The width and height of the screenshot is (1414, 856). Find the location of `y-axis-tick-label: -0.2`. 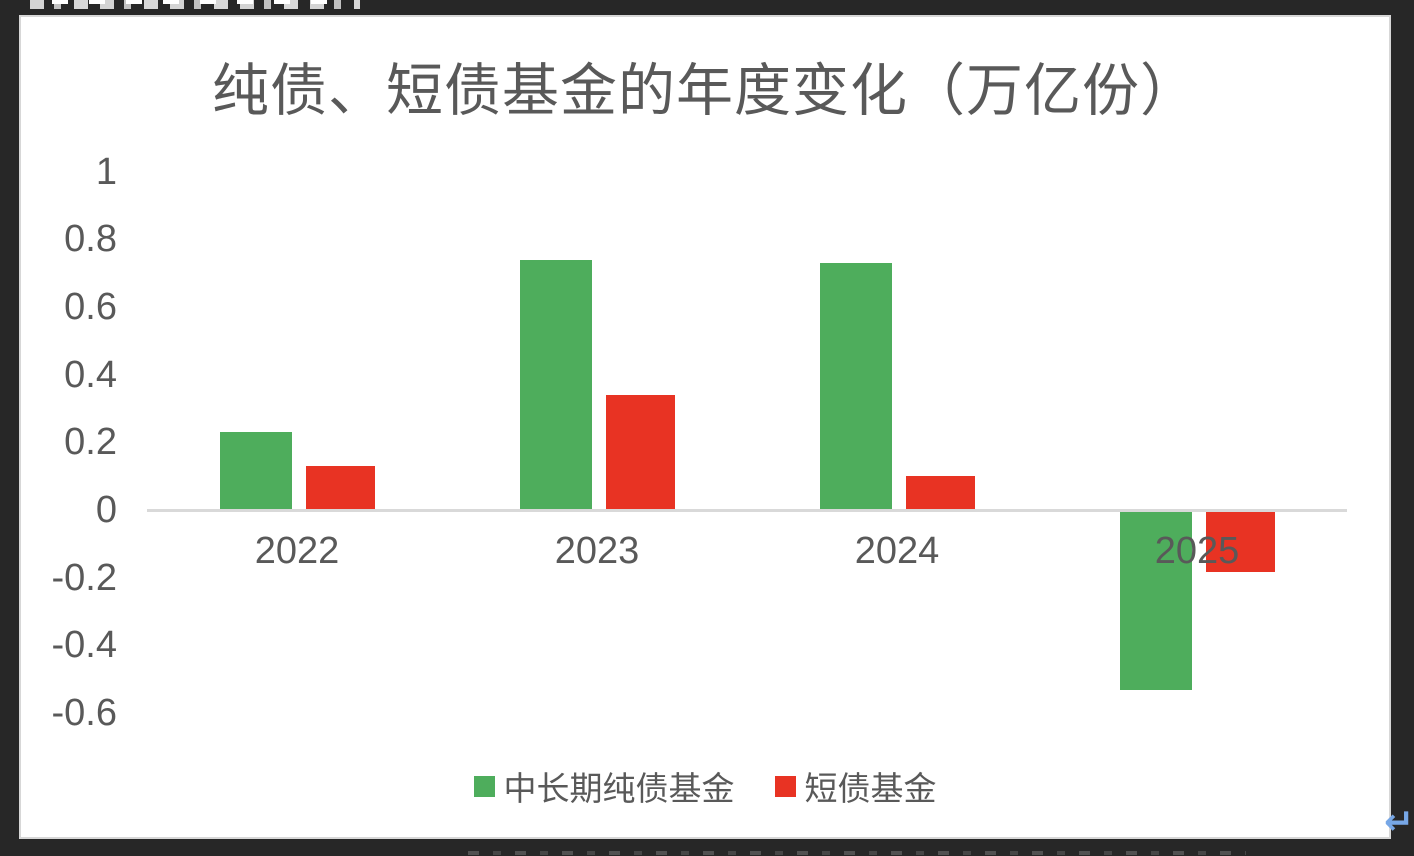

y-axis-tick-label: -0.2 is located at coordinates (84, 577).